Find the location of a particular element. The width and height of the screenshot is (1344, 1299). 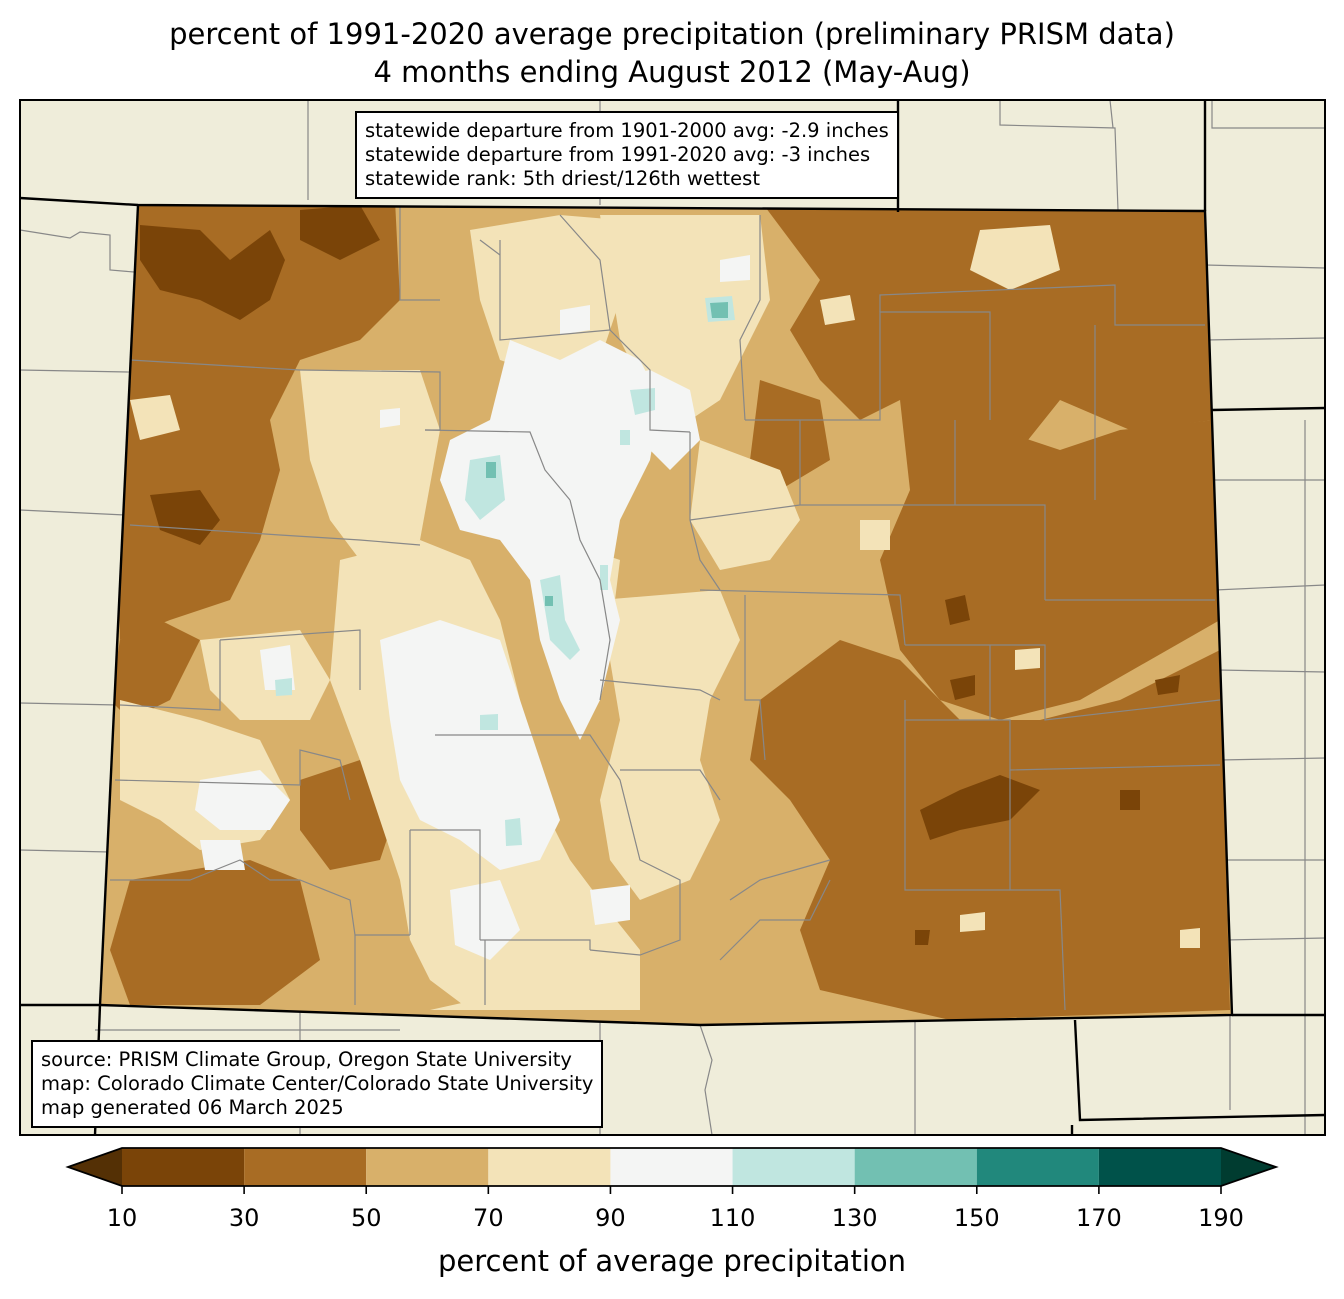

colorbar-label: percent of average precipitation is located at coordinates (672, 1261).